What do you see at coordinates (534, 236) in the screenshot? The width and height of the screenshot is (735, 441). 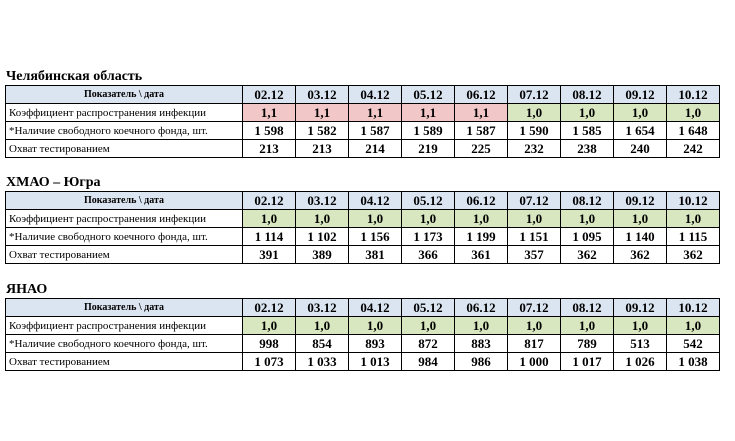 I see `cell-value: 1 151` at bounding box center [534, 236].